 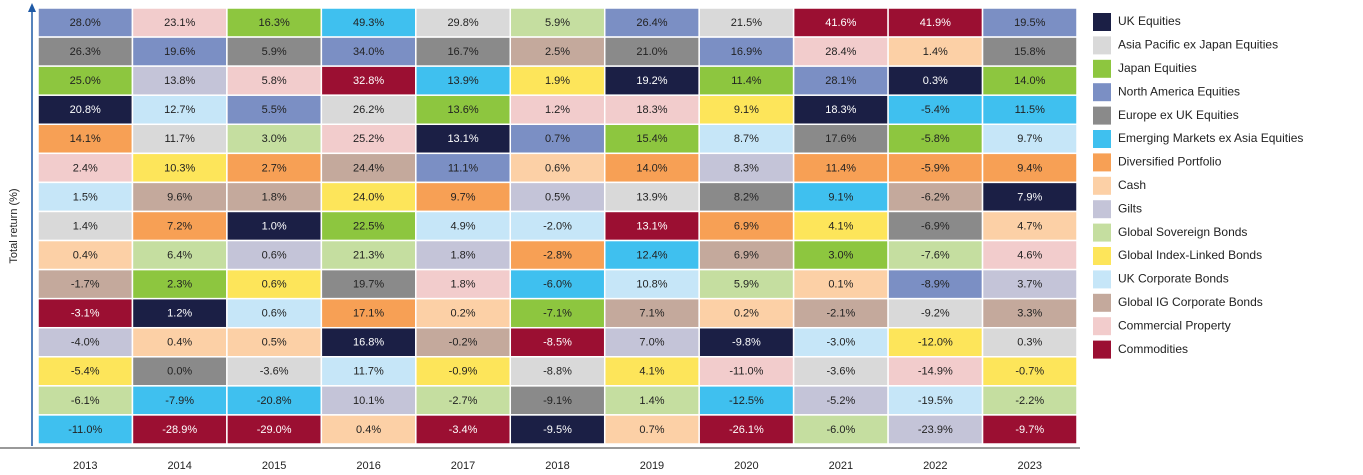 What do you see at coordinates (463, 226) in the screenshot?
I see `cell-label: 4.9%` at bounding box center [463, 226].